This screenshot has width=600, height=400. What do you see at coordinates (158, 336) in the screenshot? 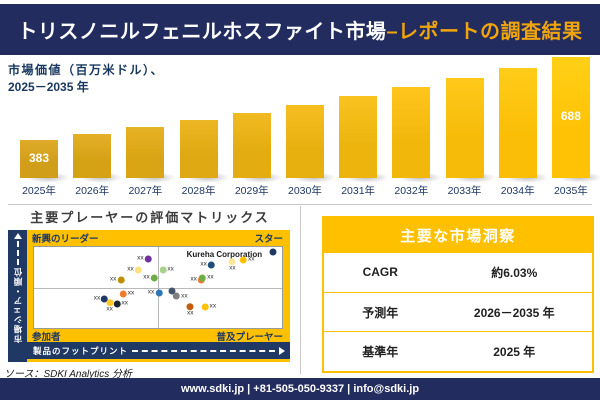
I see `quadrant-labels-bottom: 参加者 普及プレーヤー` at bounding box center [158, 336].